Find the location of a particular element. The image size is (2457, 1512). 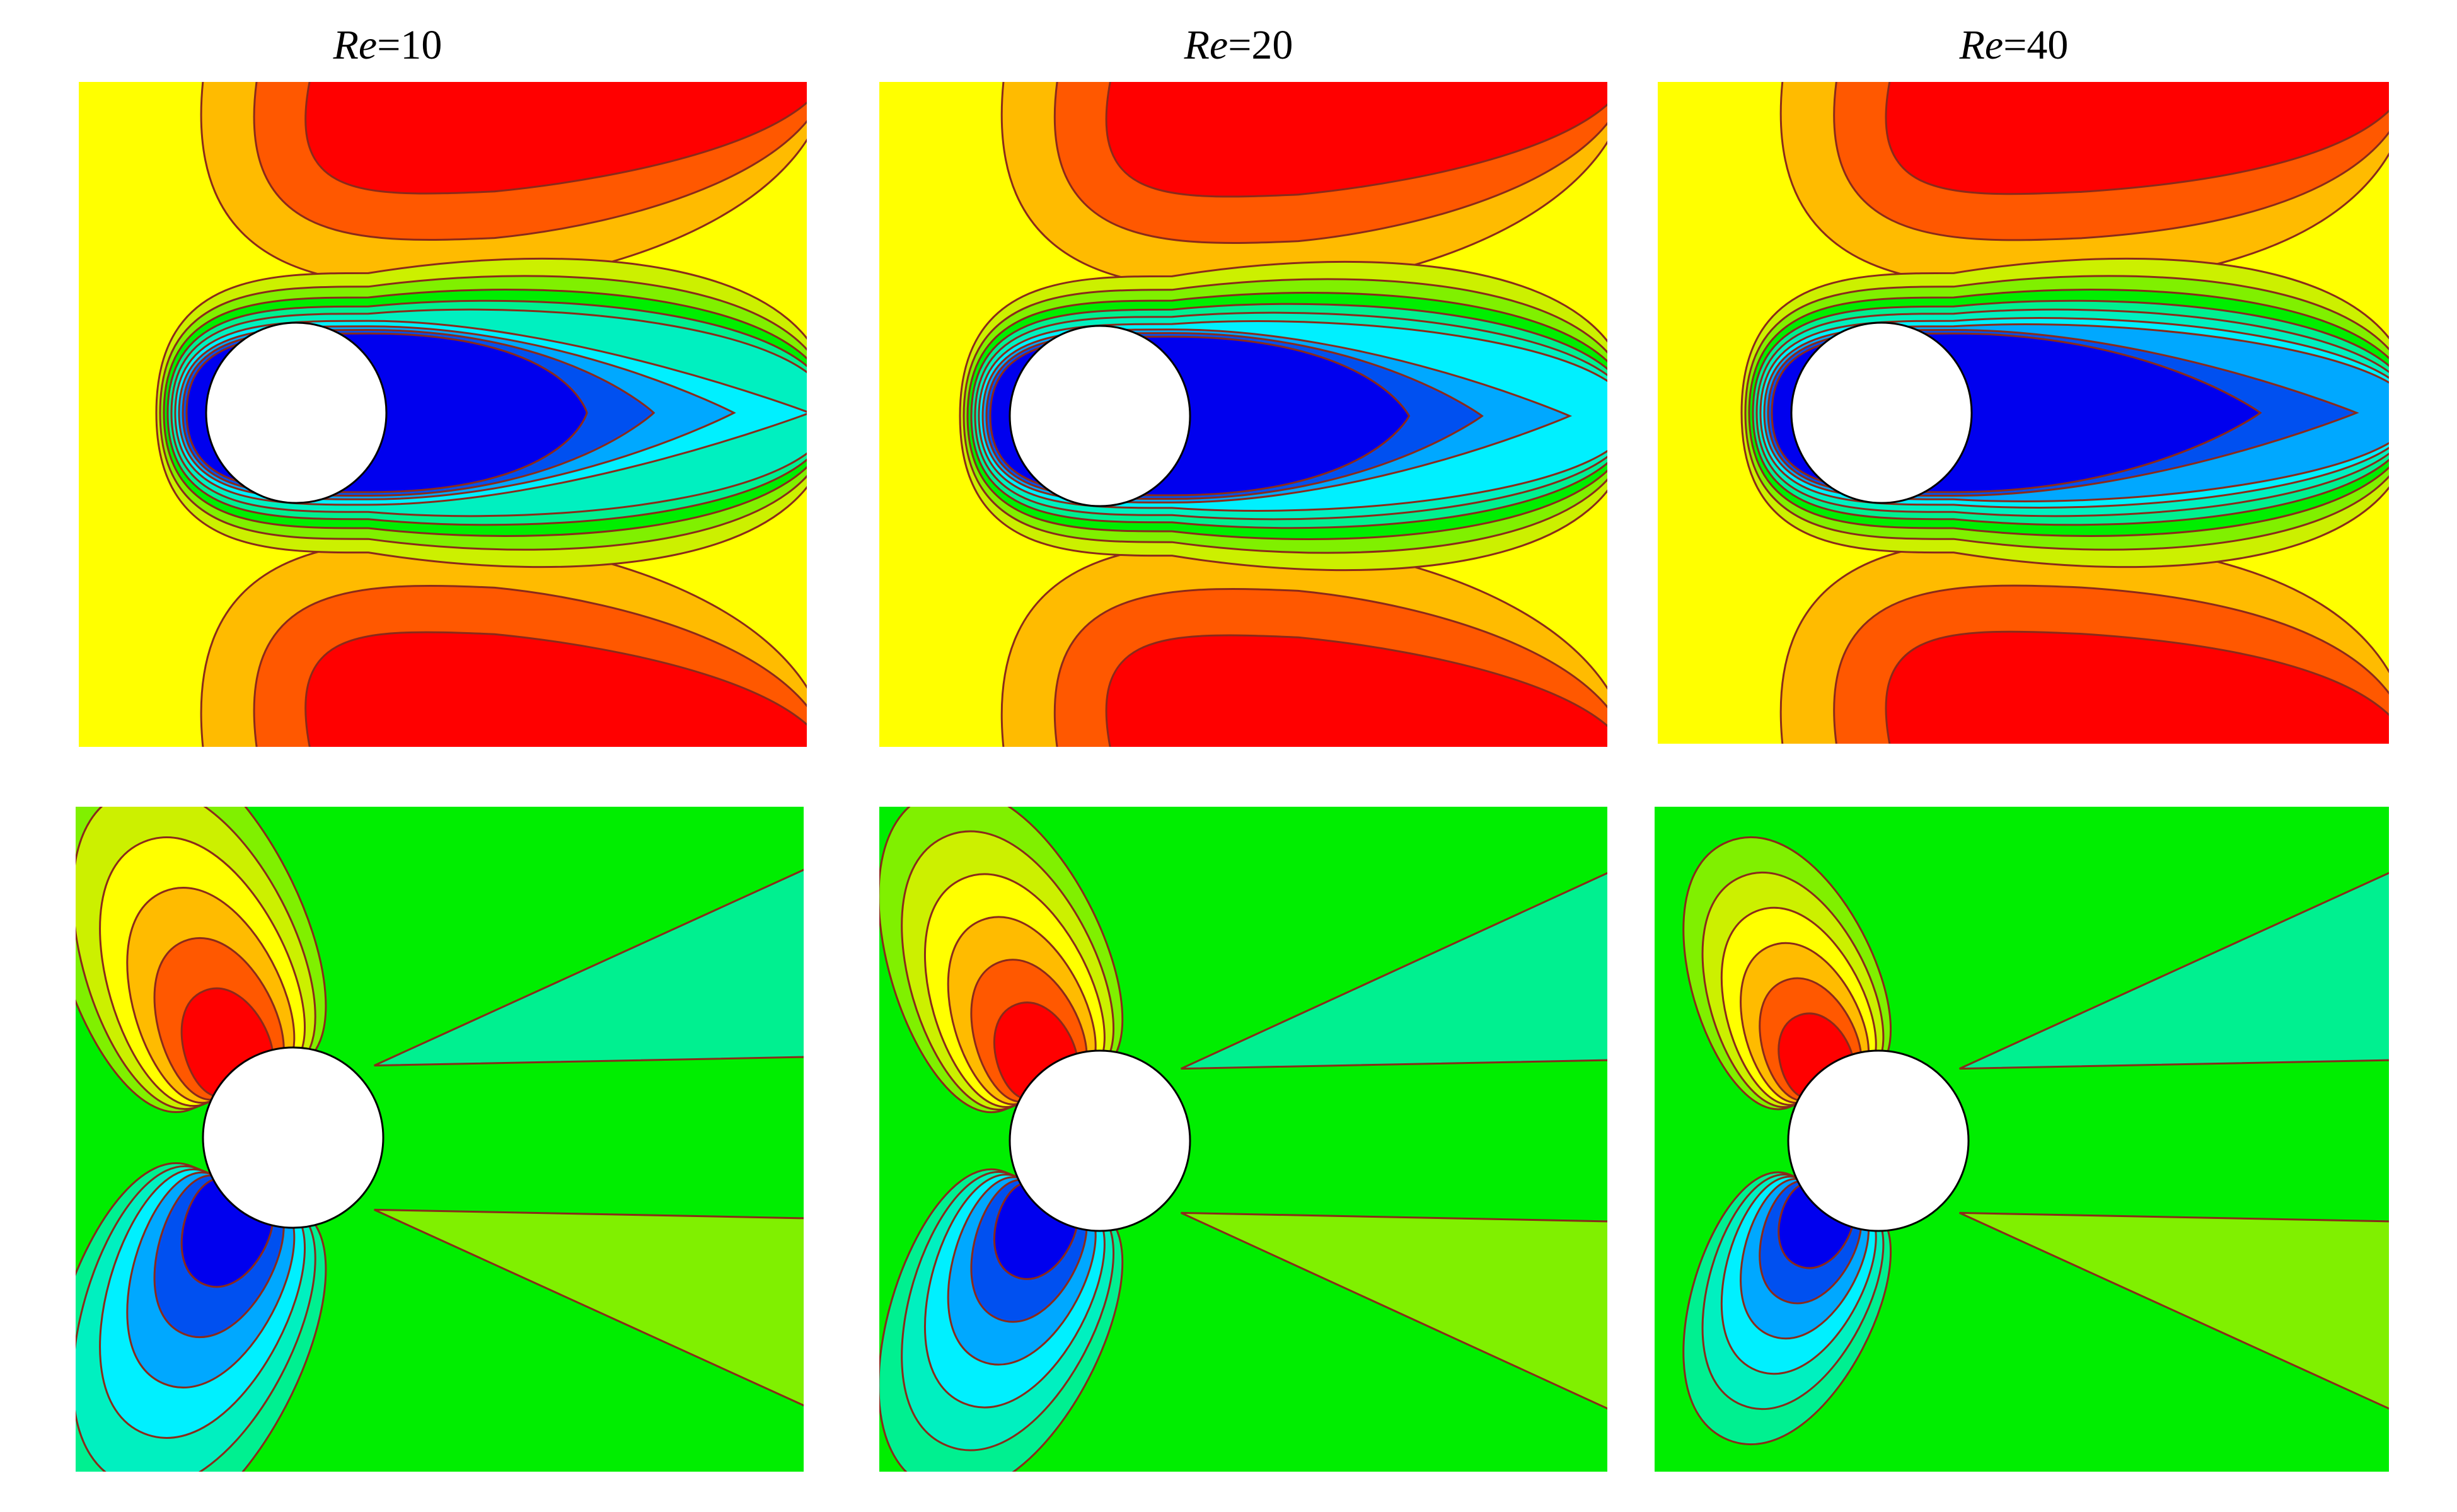

column-title-re40: Re=40 is located at coordinates (2014, 45).